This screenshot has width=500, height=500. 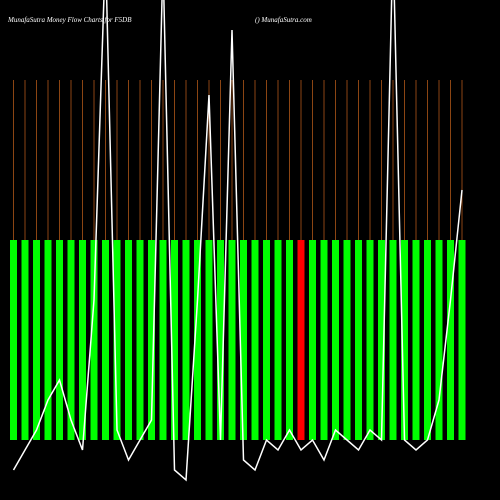 I want to click on chart-title: MunafaSutra Money Flow Charts for F5DB, so click(x=69, y=20).